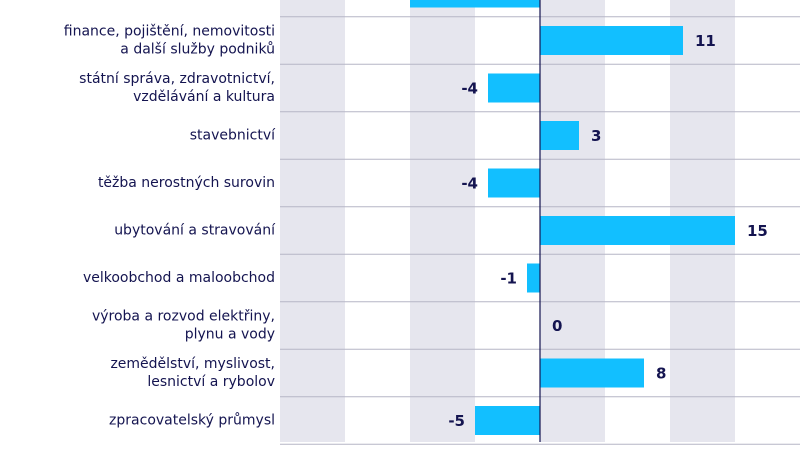  I want to click on category-label: výroba a rozvod elektřiny,, so click(183, 317).